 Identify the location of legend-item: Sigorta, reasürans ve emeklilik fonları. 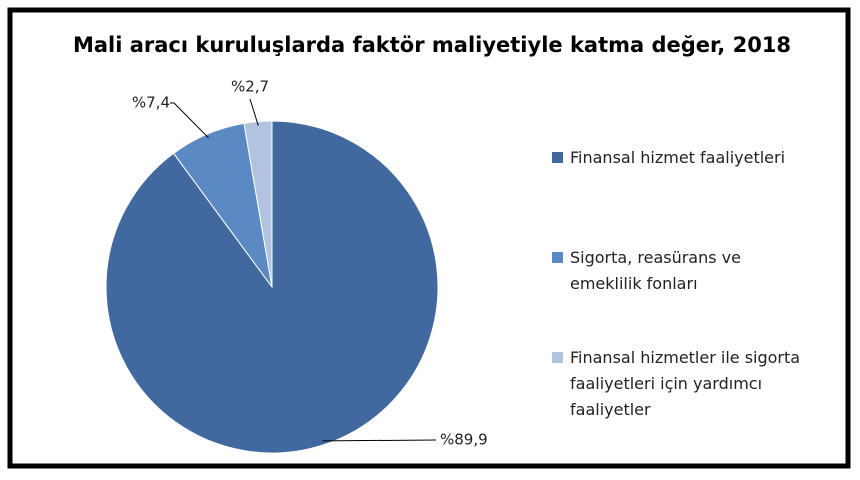
(681, 271).